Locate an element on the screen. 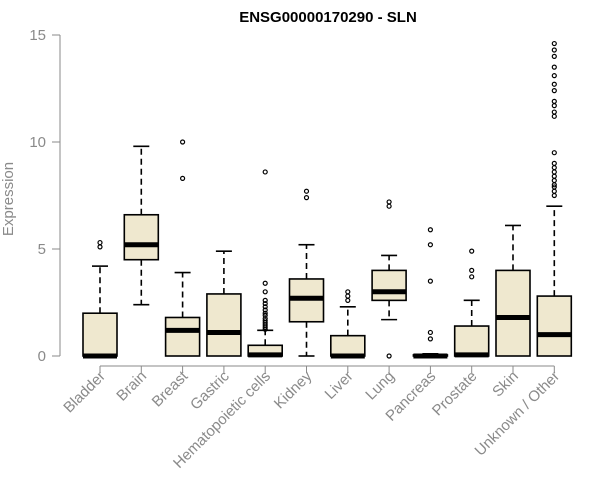  y-tick-label: 15 is located at coordinates (37, 35).